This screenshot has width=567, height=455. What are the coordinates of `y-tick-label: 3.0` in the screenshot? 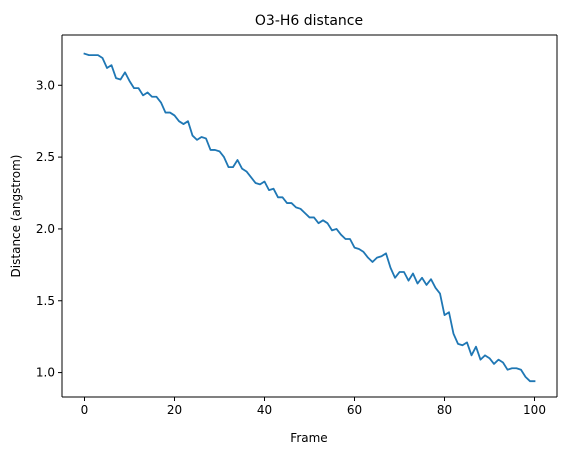 It's located at (45, 85).